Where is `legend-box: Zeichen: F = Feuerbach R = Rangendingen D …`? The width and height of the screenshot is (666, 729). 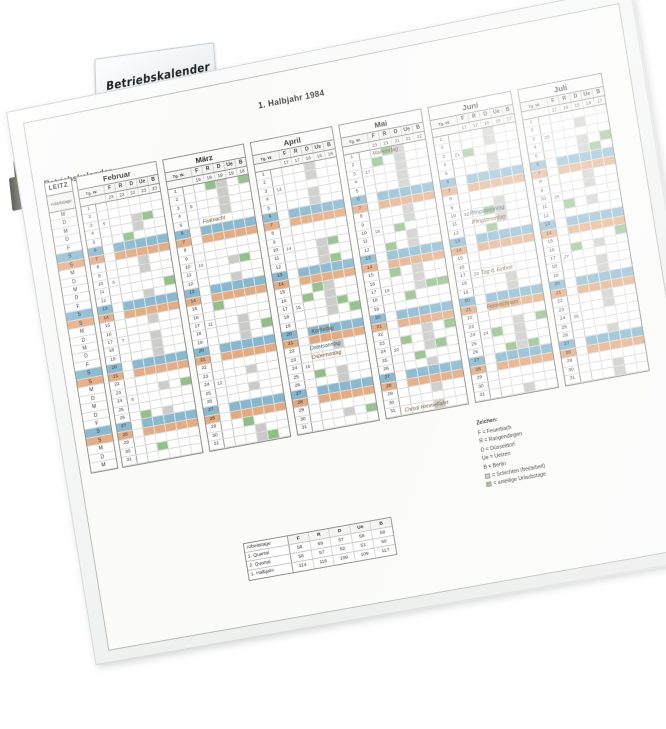
legend-box: Zeichen: F = Feuerbach R = Rangendingen D … is located at coordinates (548, 442).